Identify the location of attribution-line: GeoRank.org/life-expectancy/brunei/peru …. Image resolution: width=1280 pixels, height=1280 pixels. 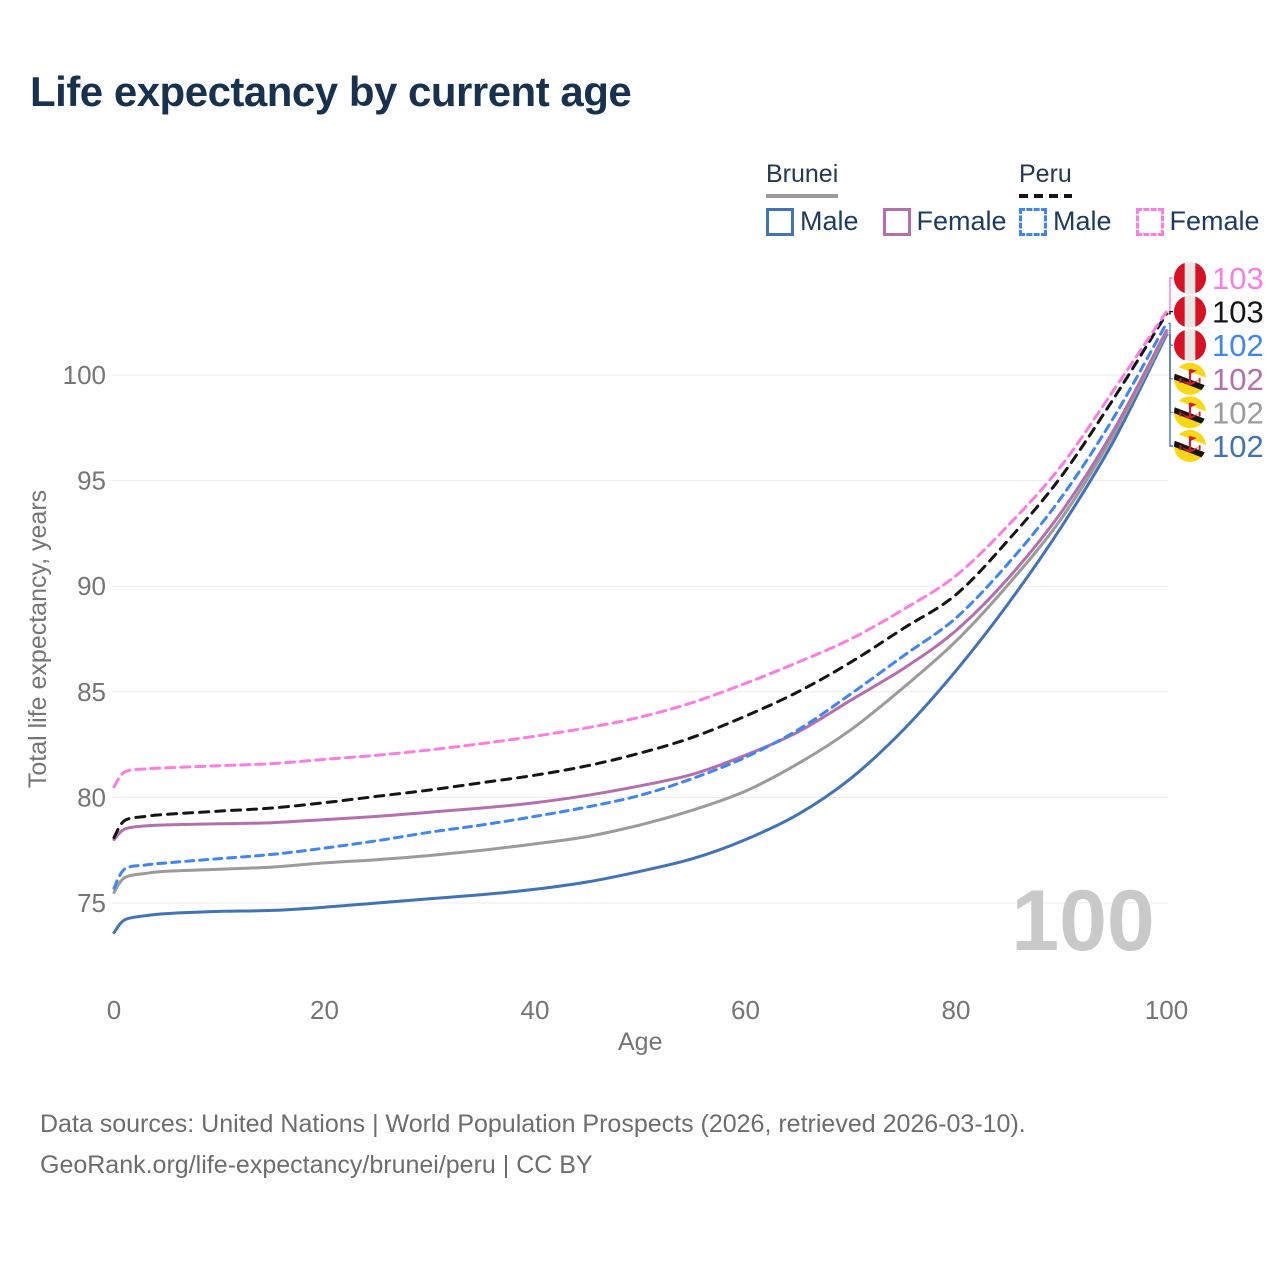
(316, 1165).